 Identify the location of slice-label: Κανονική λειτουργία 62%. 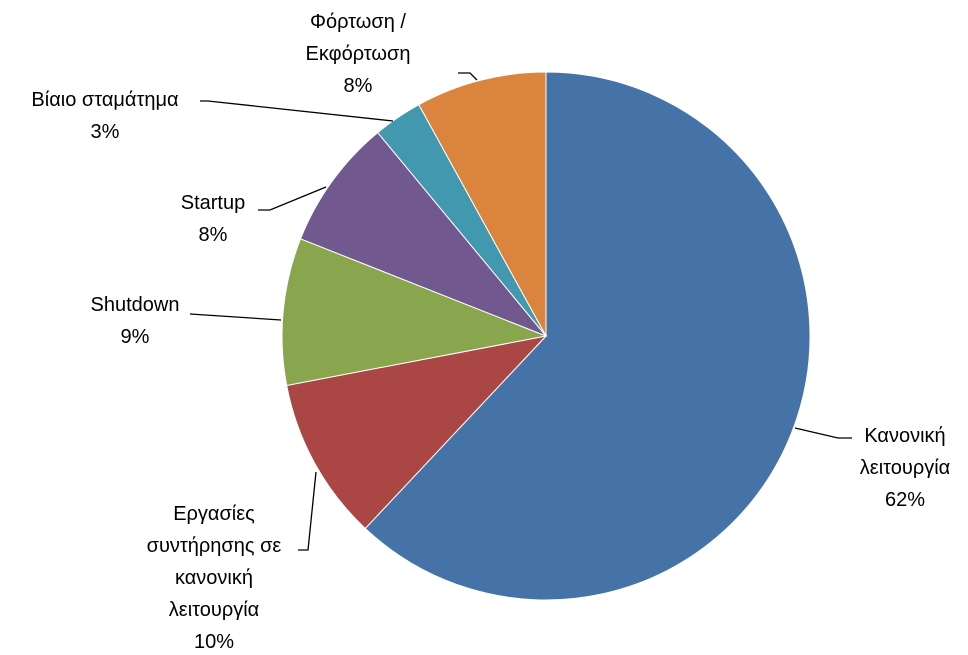
(904, 468).